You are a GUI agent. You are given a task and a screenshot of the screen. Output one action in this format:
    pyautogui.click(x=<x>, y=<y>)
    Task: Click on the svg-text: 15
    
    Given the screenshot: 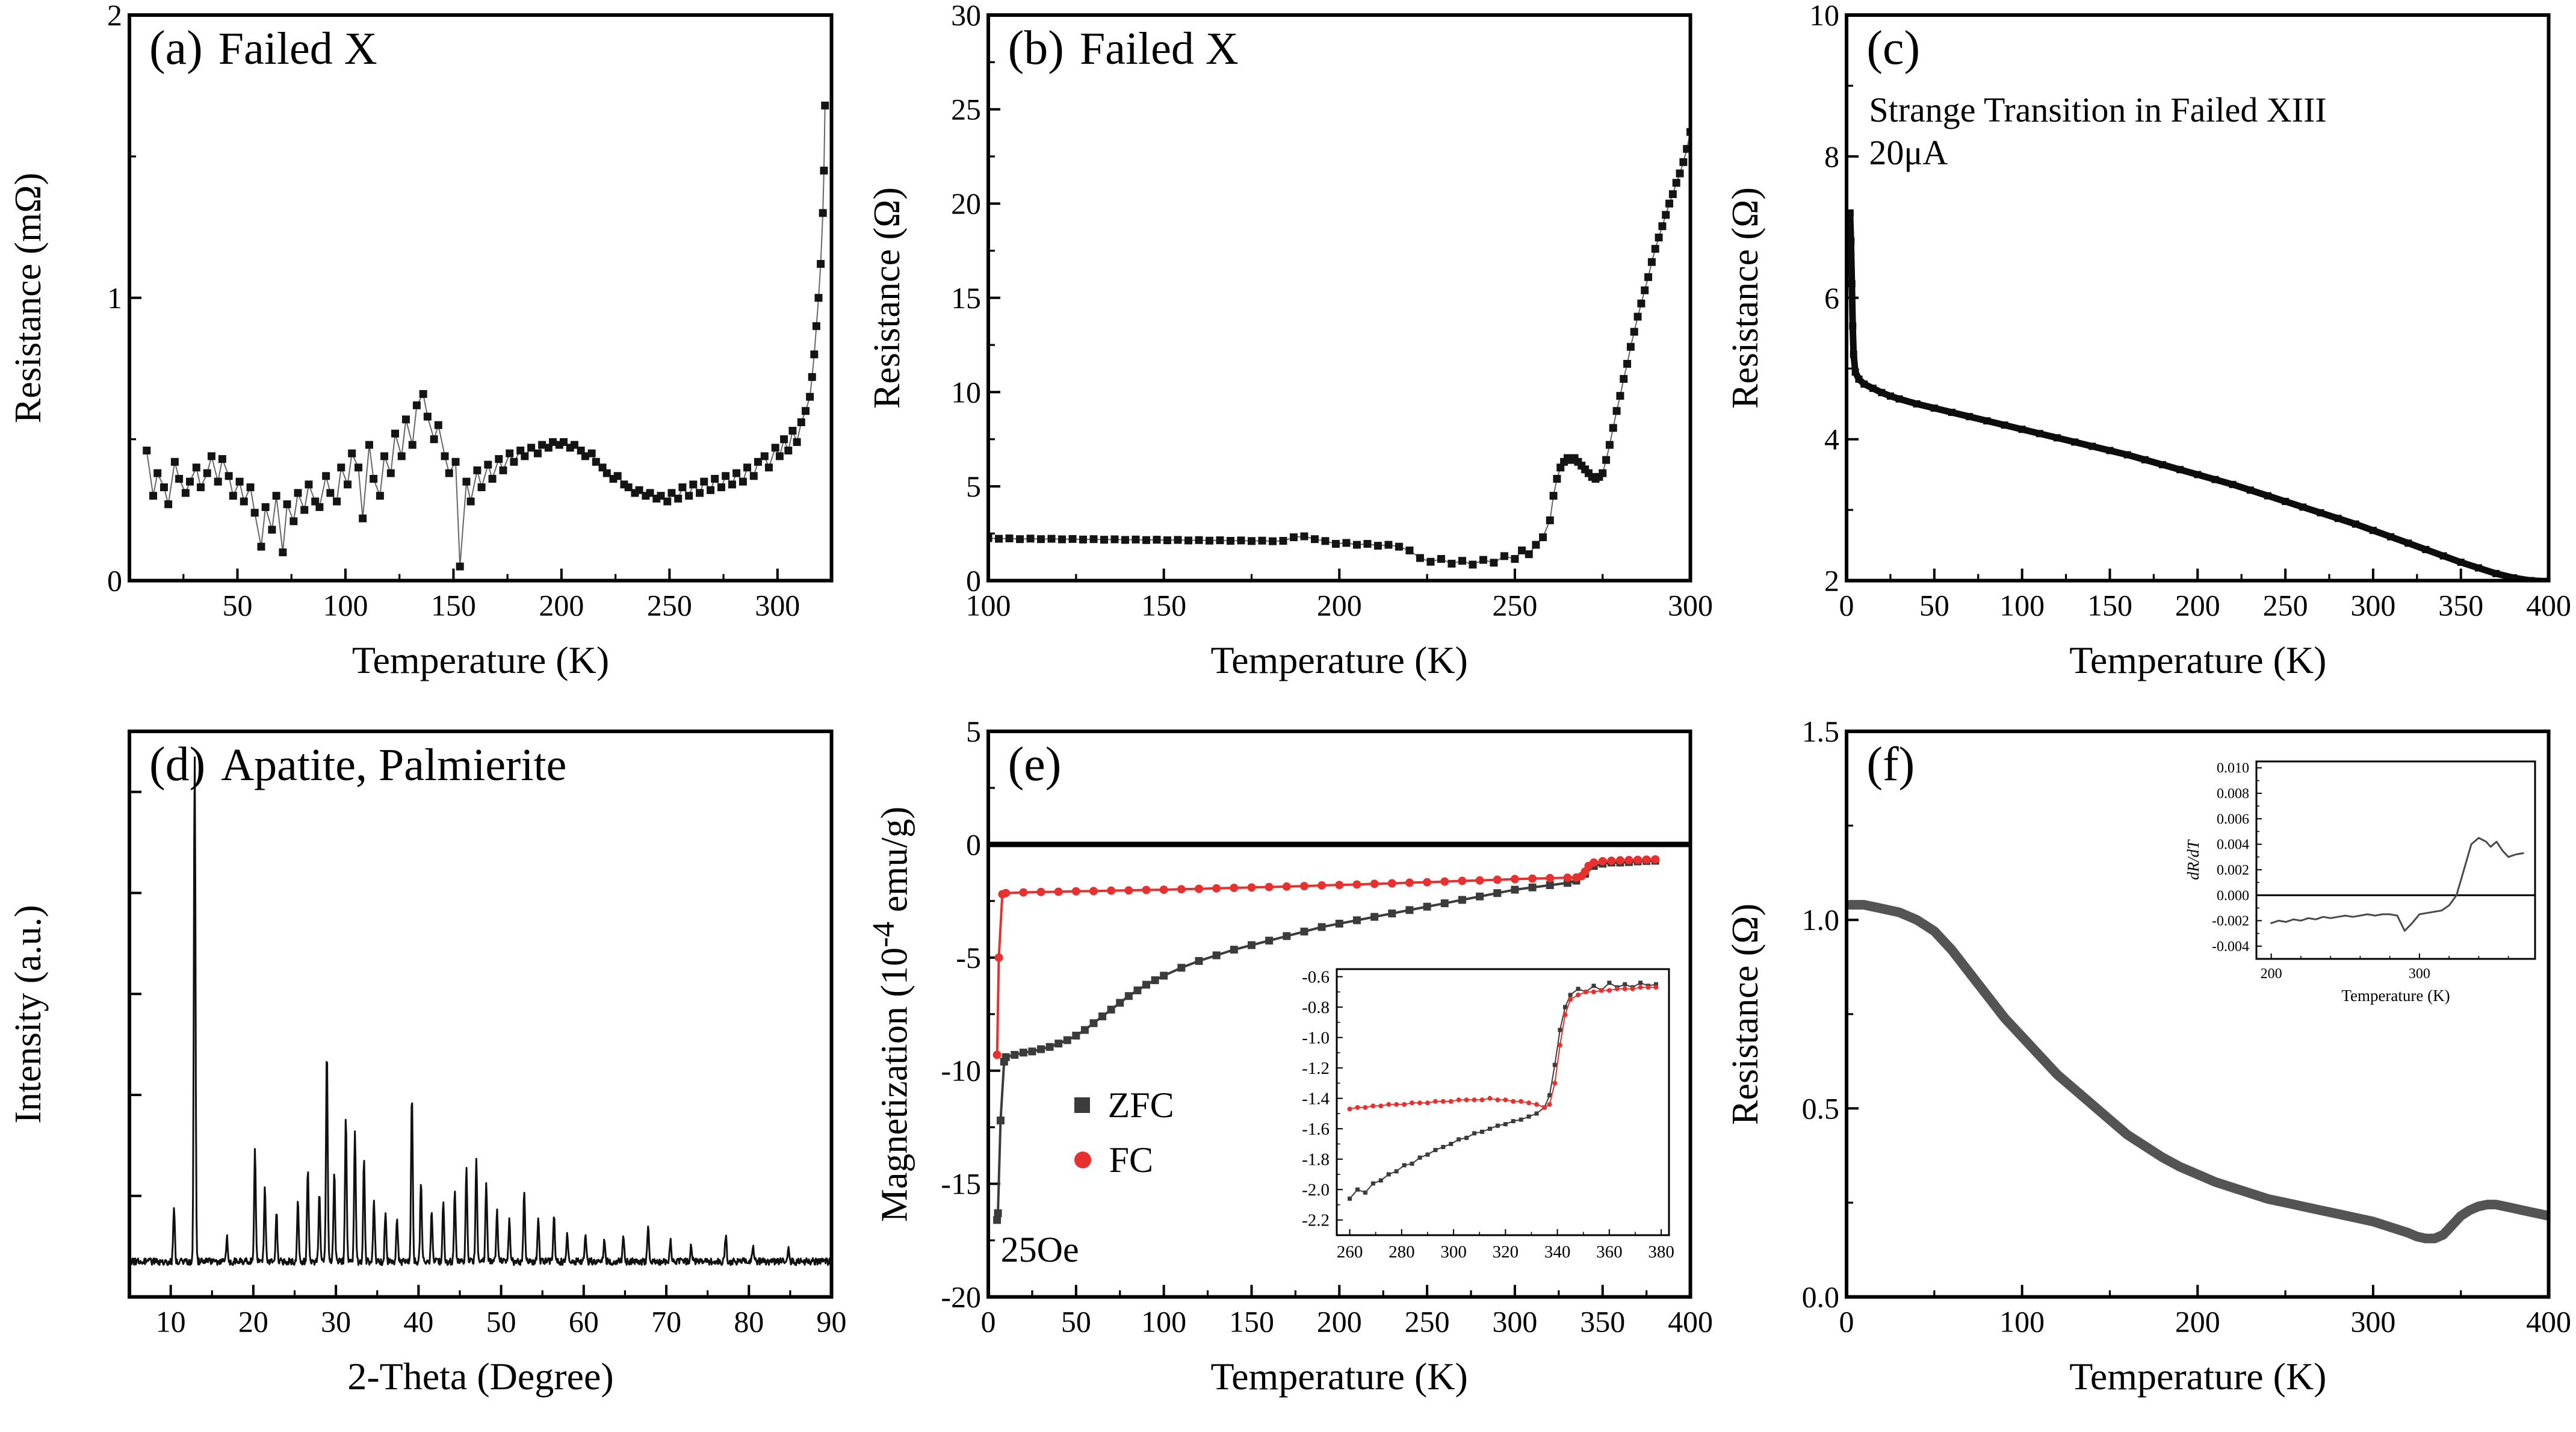 What is the action you would take?
    pyautogui.click(x=966, y=298)
    